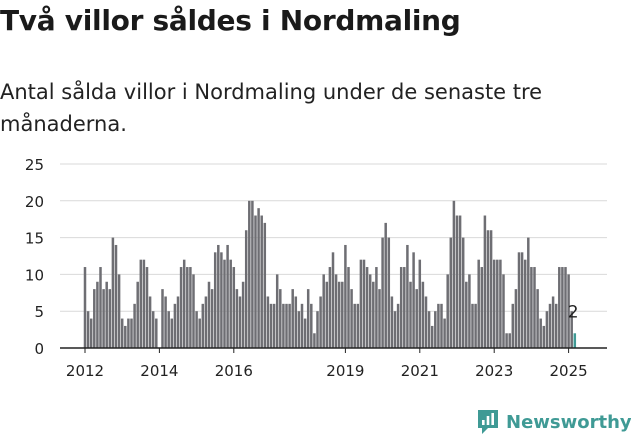 The height and width of the screenshot is (439, 631). I want to click on last-value-label: 2, so click(573, 312).